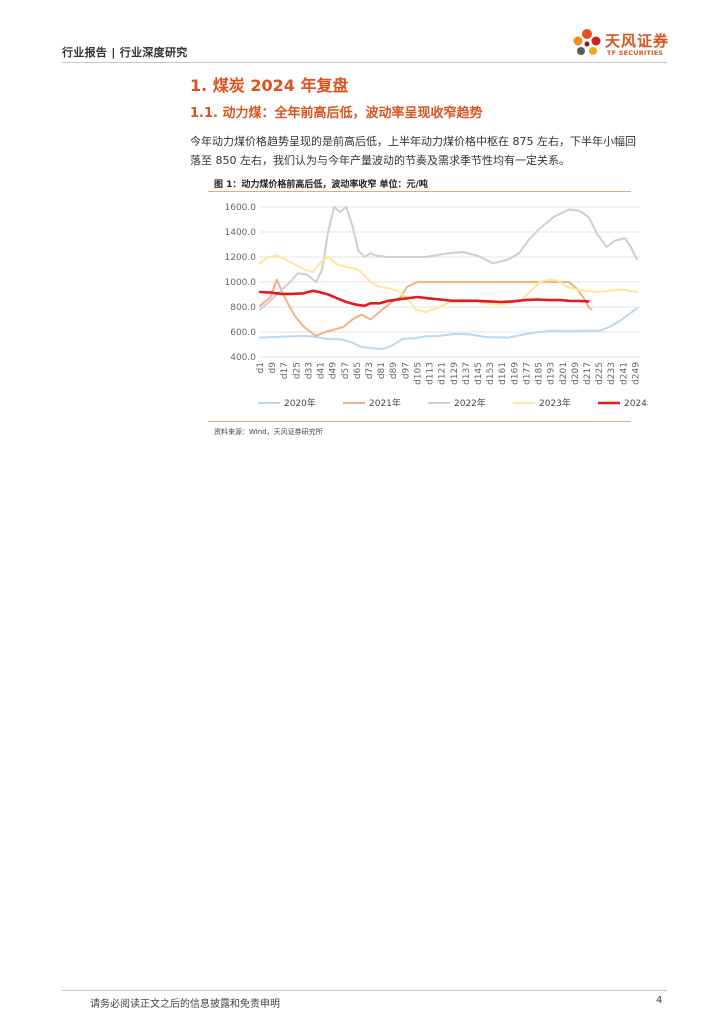 The width and height of the screenshot is (724, 1024). Describe the element at coordinates (273, 368) in the screenshot. I see `x-tick-label: d9` at that location.